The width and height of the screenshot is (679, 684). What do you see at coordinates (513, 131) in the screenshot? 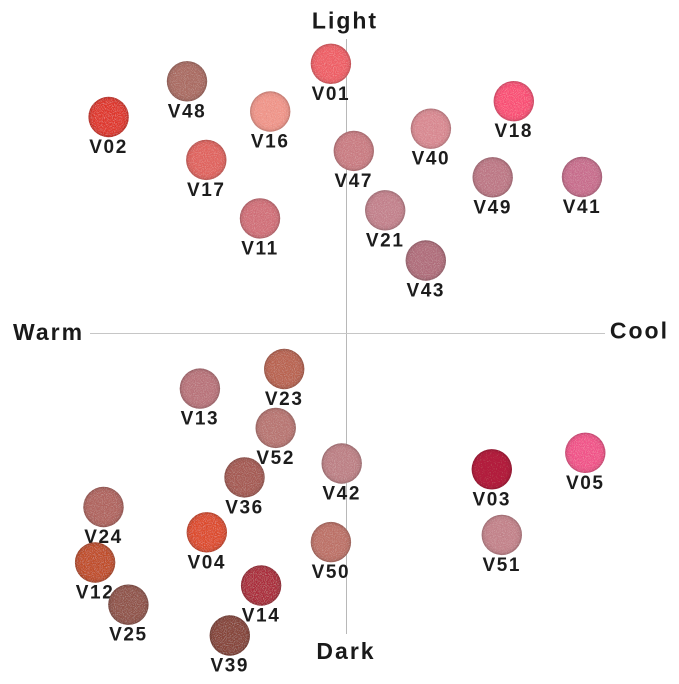
I see `svg-text: V18` at bounding box center [513, 131].